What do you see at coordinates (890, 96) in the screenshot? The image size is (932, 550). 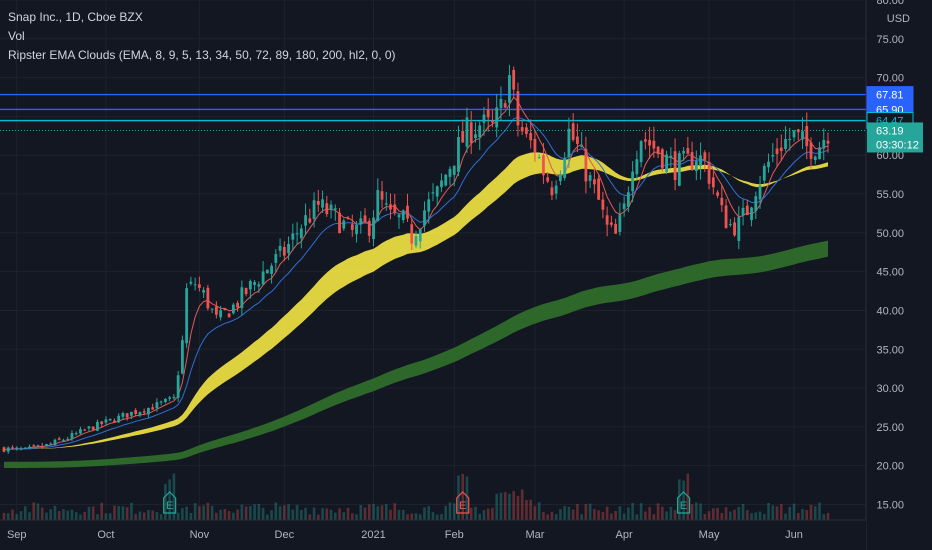 I see `hline-tag-label-0: 67.81` at bounding box center [890, 96].